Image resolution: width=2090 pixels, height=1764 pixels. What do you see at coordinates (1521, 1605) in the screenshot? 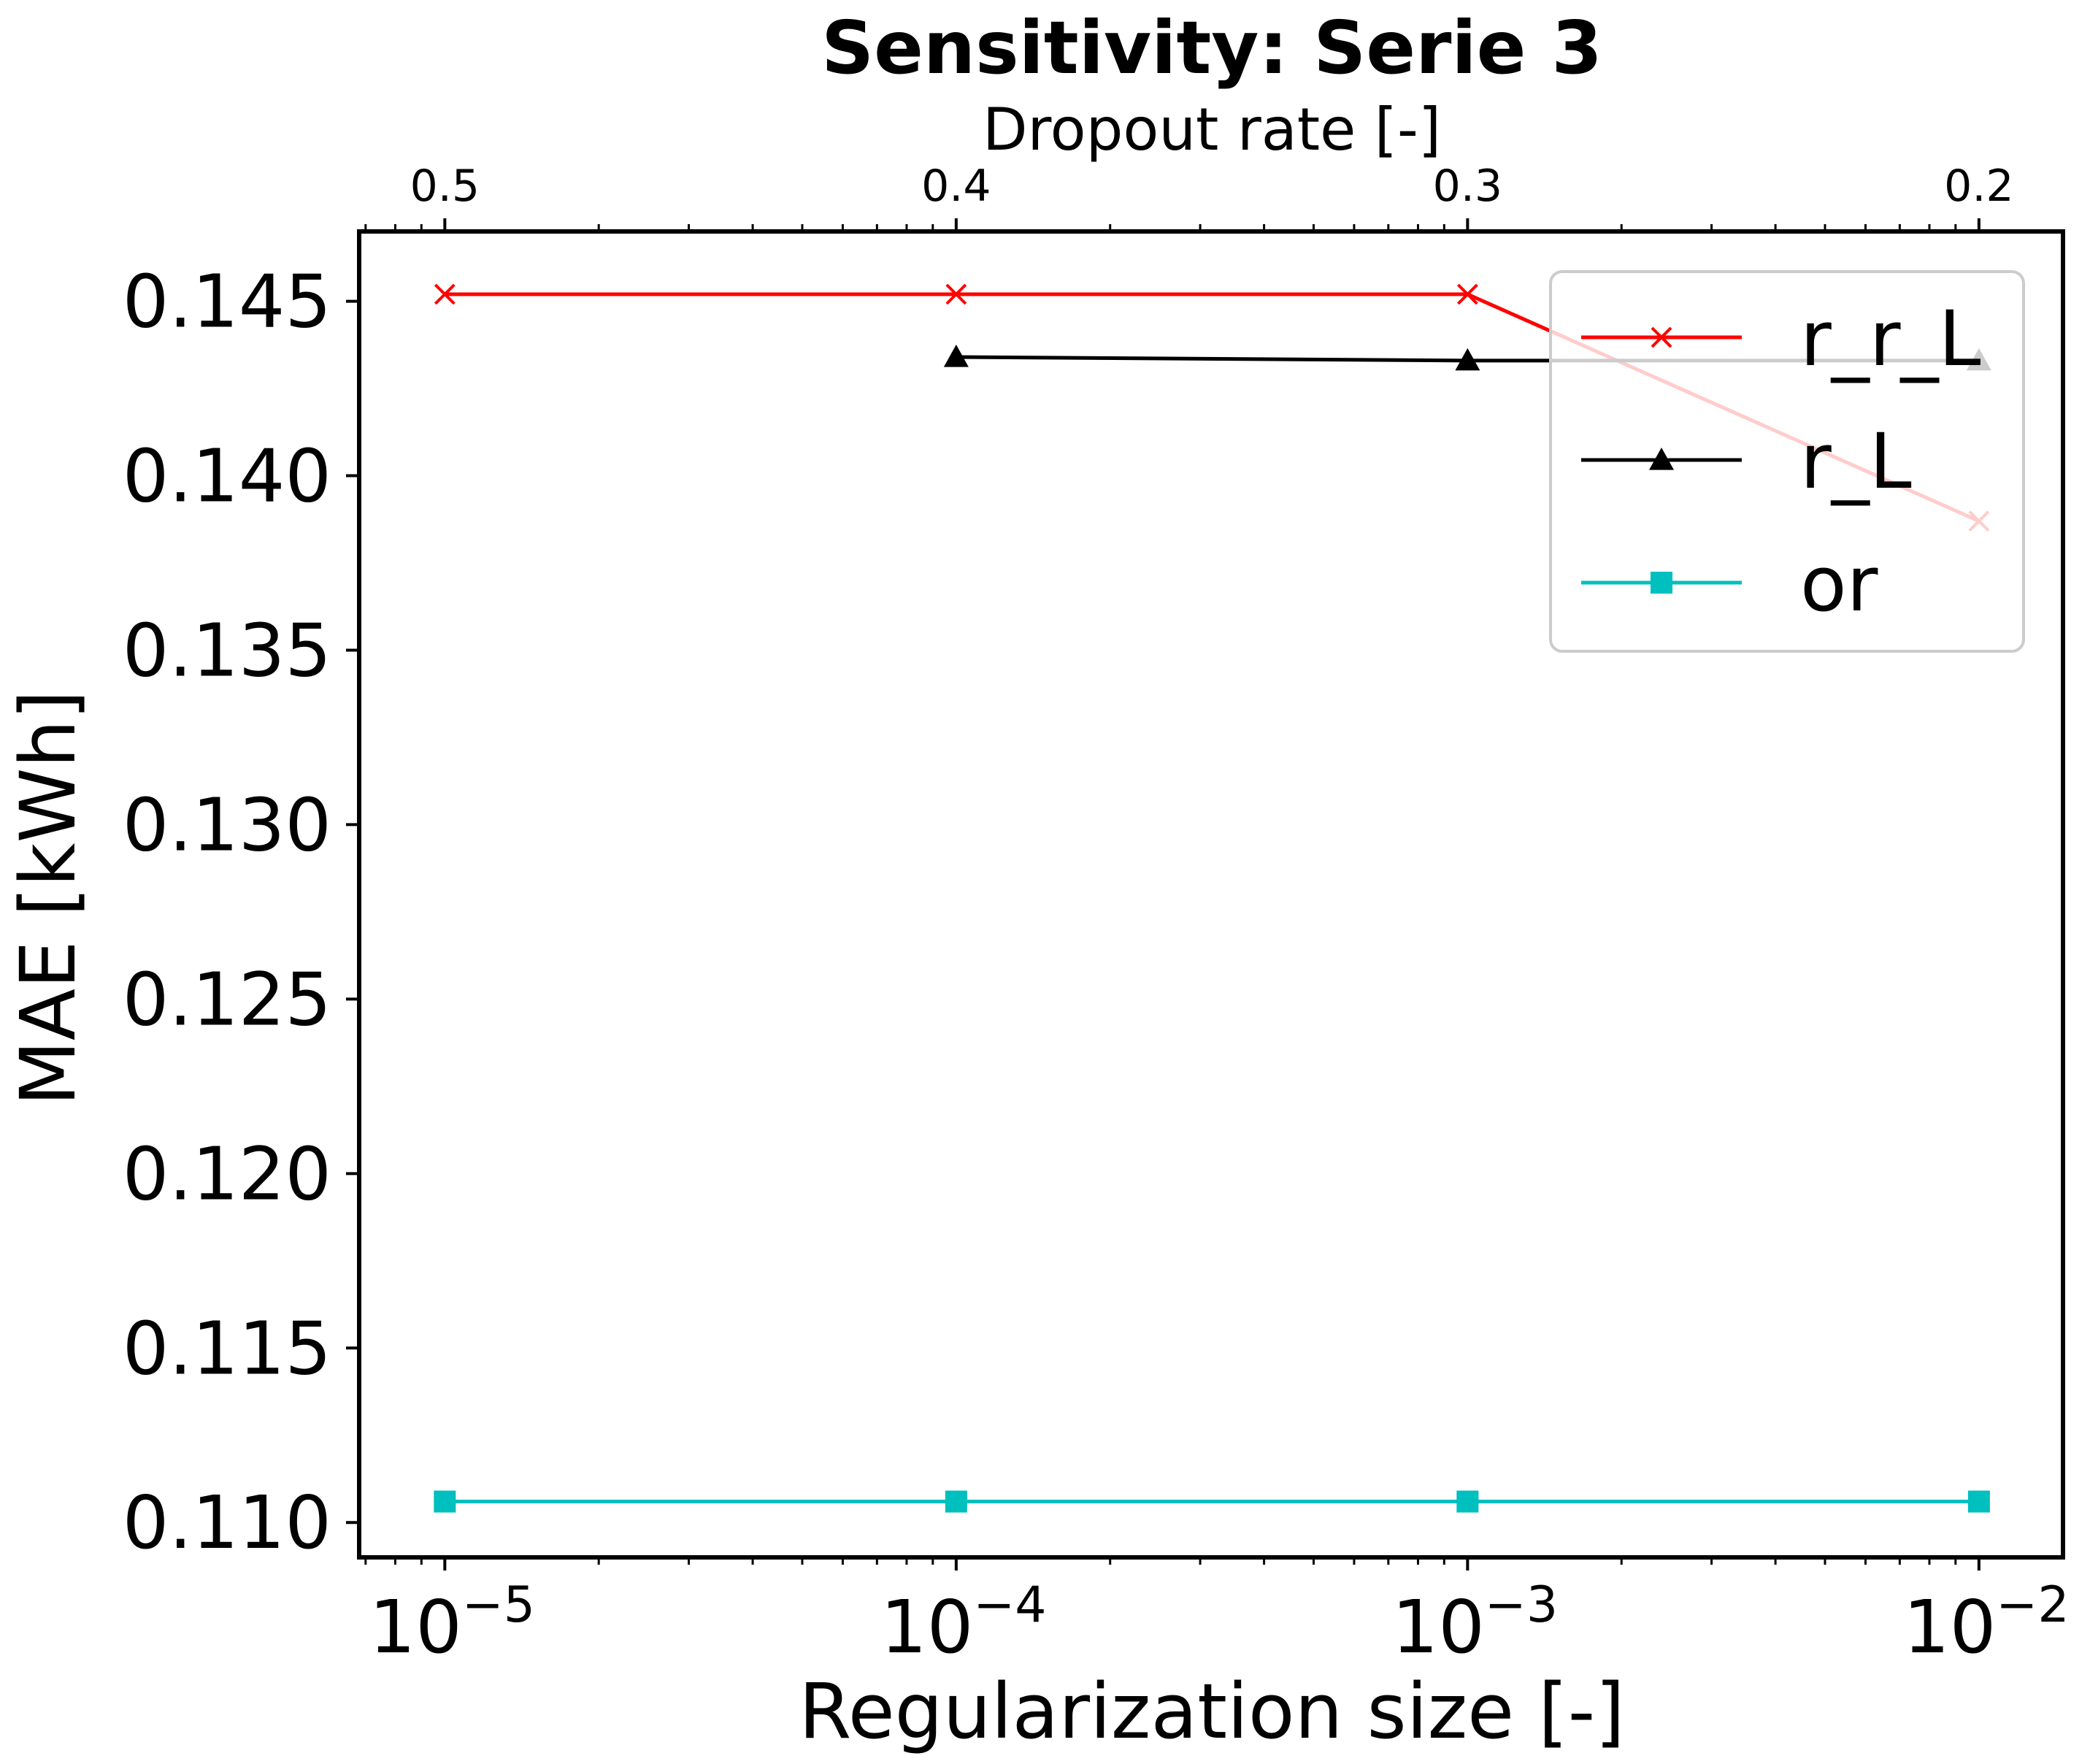
I see `x-tick-exponent: −3` at bounding box center [1521, 1605].